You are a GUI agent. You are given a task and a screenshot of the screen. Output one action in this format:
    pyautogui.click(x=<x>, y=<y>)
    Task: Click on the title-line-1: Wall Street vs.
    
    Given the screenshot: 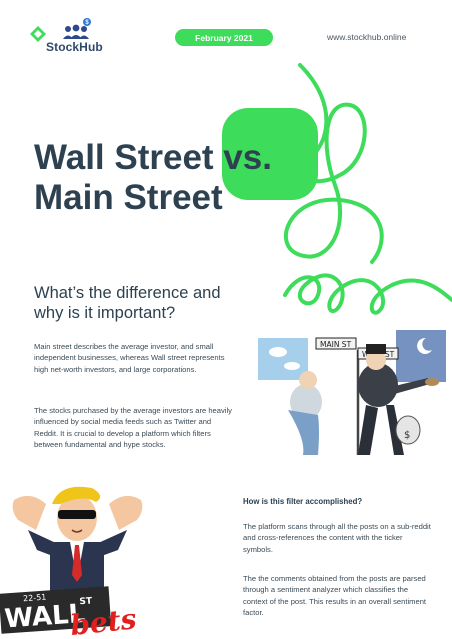 What is the action you would take?
    pyautogui.click(x=153, y=157)
    